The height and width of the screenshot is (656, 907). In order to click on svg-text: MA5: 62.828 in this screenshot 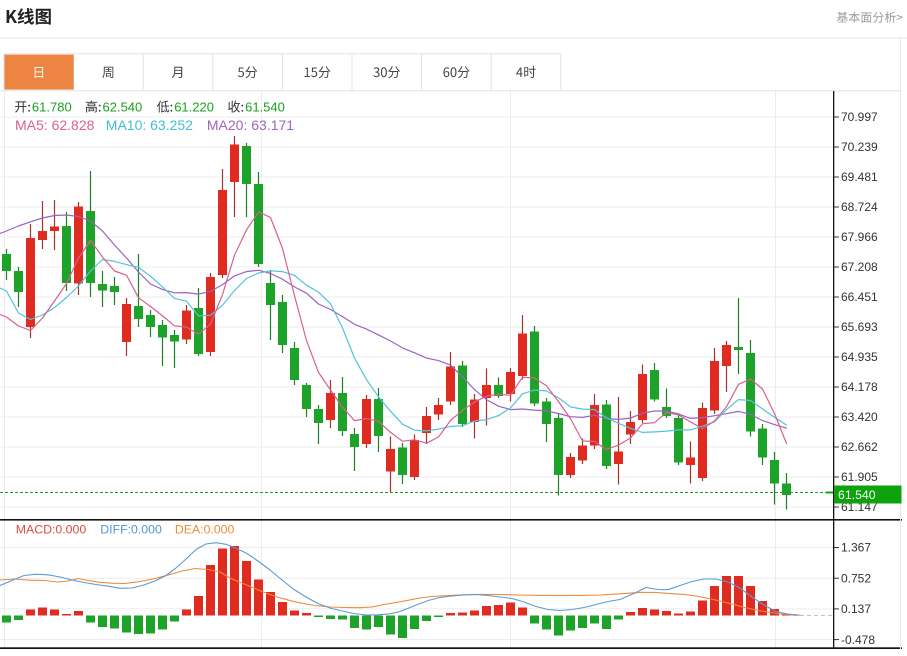, I will do `click(55, 125)`.